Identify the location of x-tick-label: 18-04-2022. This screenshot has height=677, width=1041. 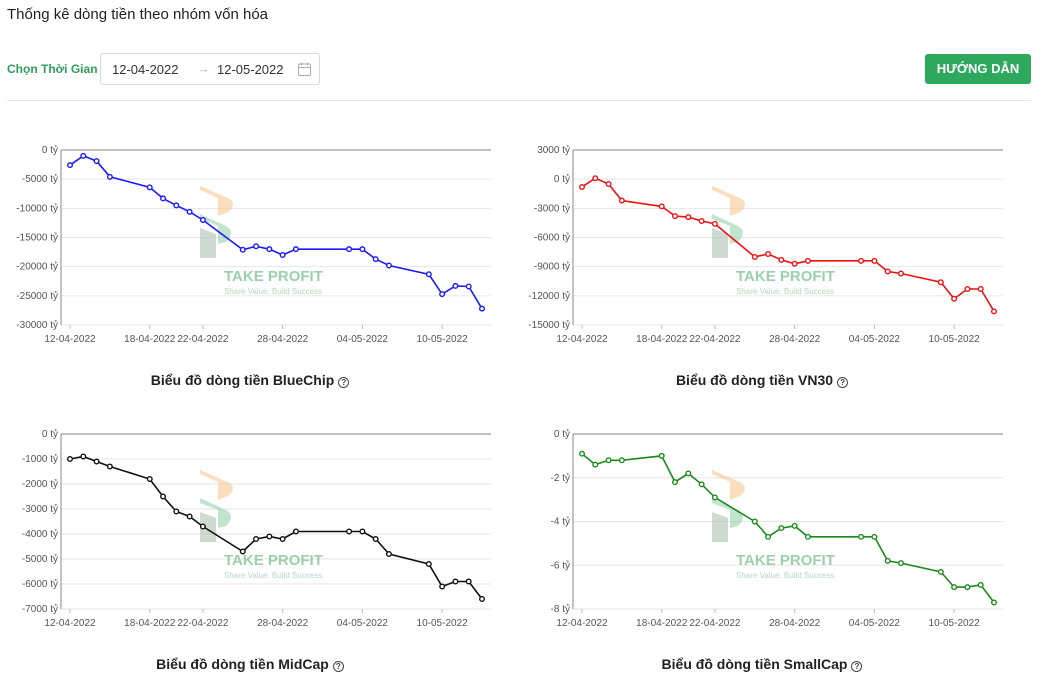
(150, 339).